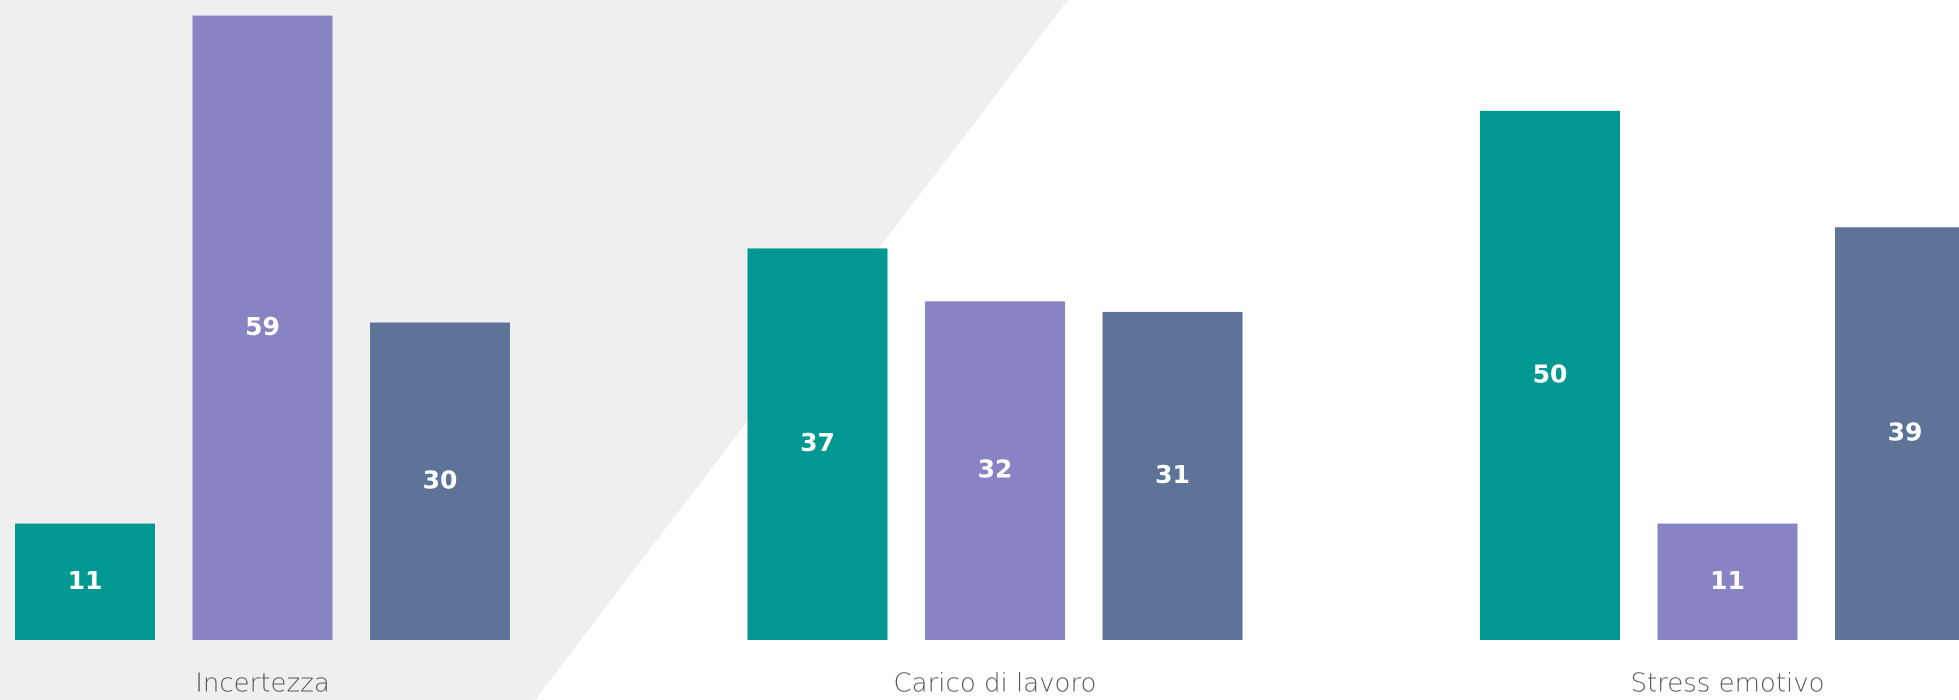 The height and width of the screenshot is (700, 1959). Describe the element at coordinates (1905, 432) in the screenshot. I see `data-label: 39` at that location.